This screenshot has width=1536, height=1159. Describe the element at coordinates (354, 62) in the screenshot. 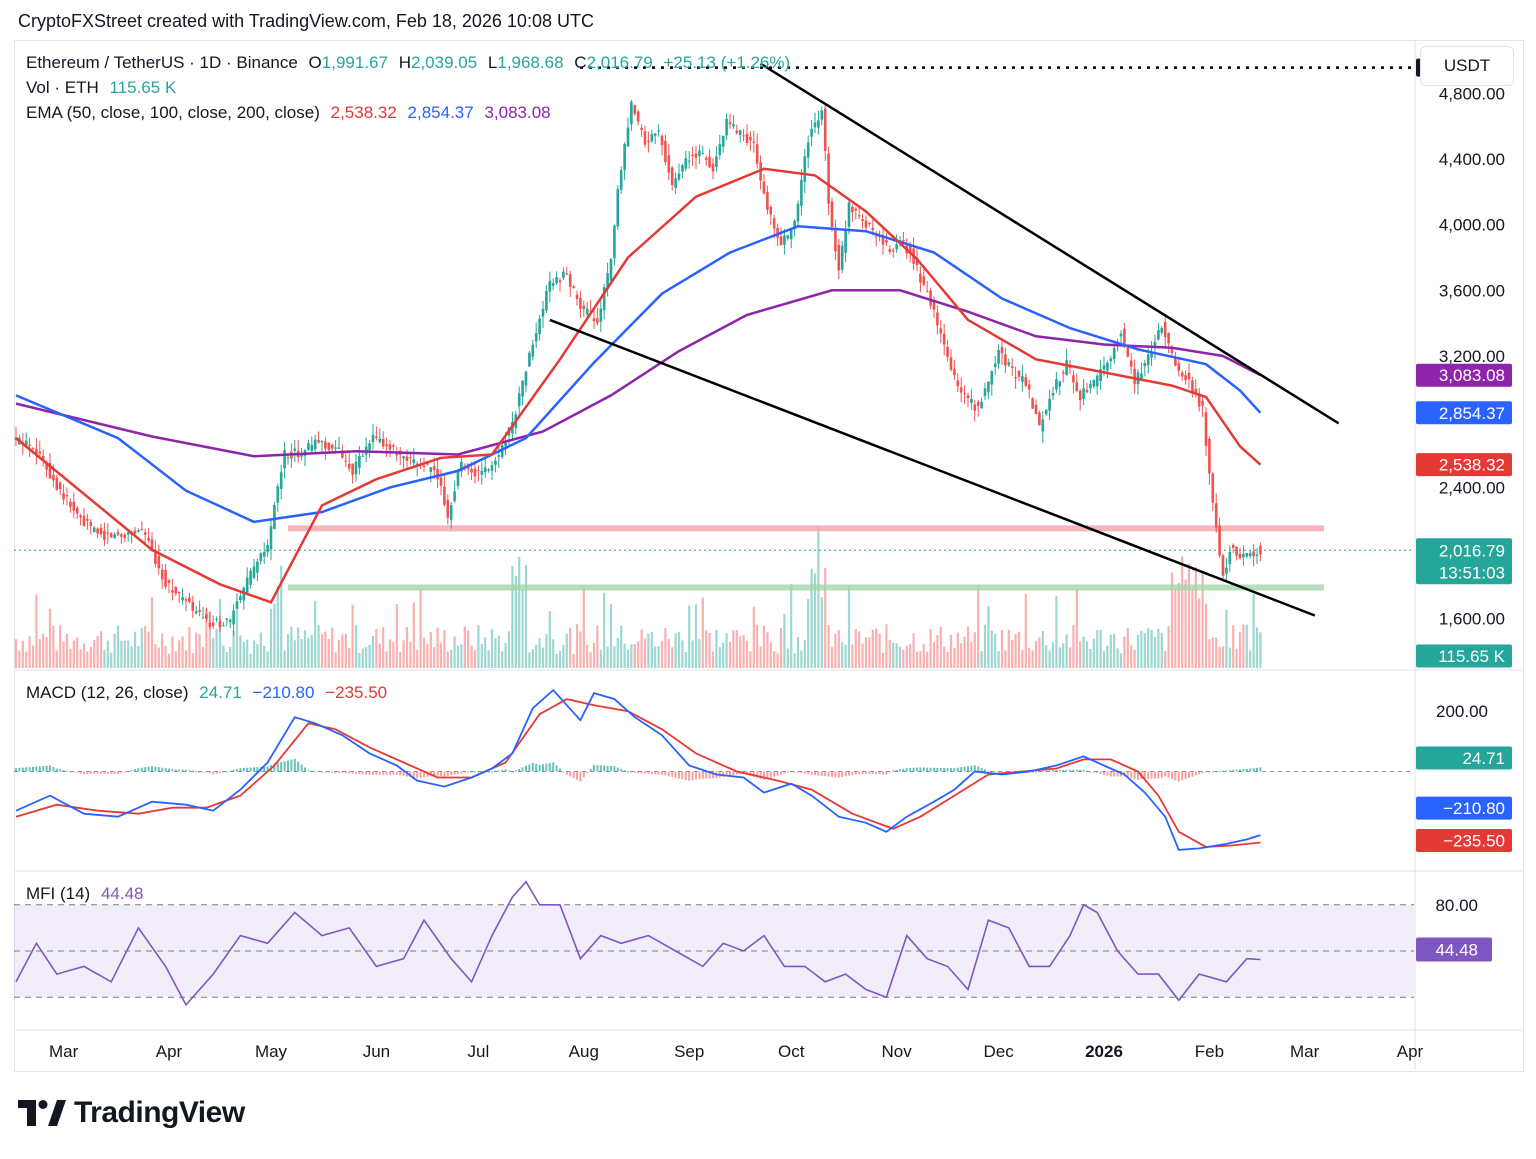

I see `open-value: 1,991.67` at that location.